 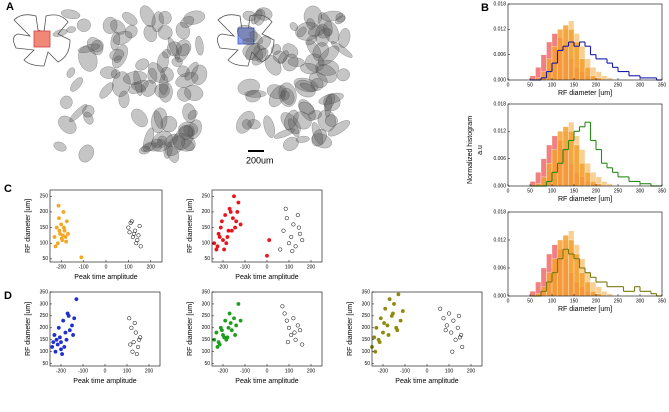 I want to click on y-tick-label: 0.018, so click(x=499, y=104).